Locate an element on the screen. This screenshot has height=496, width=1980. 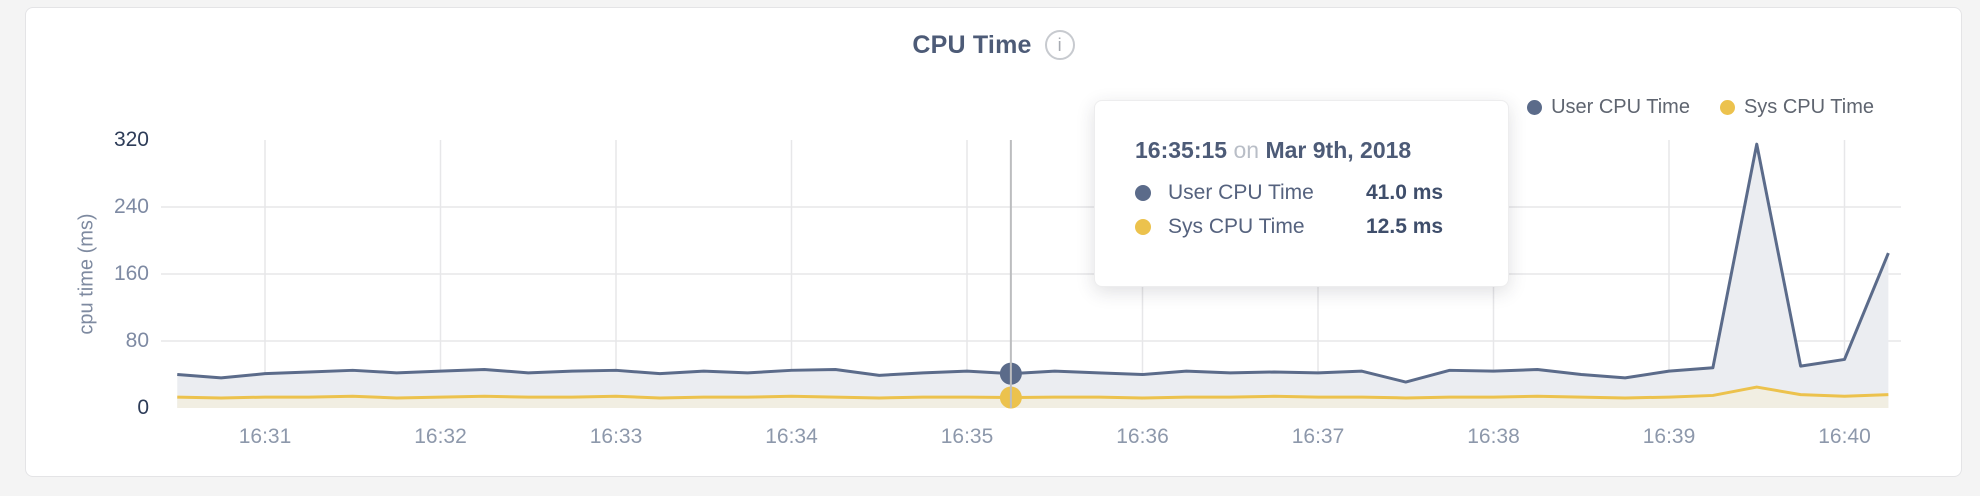
tooltip-series-value: 41.0 ms is located at coordinates (1405, 192).